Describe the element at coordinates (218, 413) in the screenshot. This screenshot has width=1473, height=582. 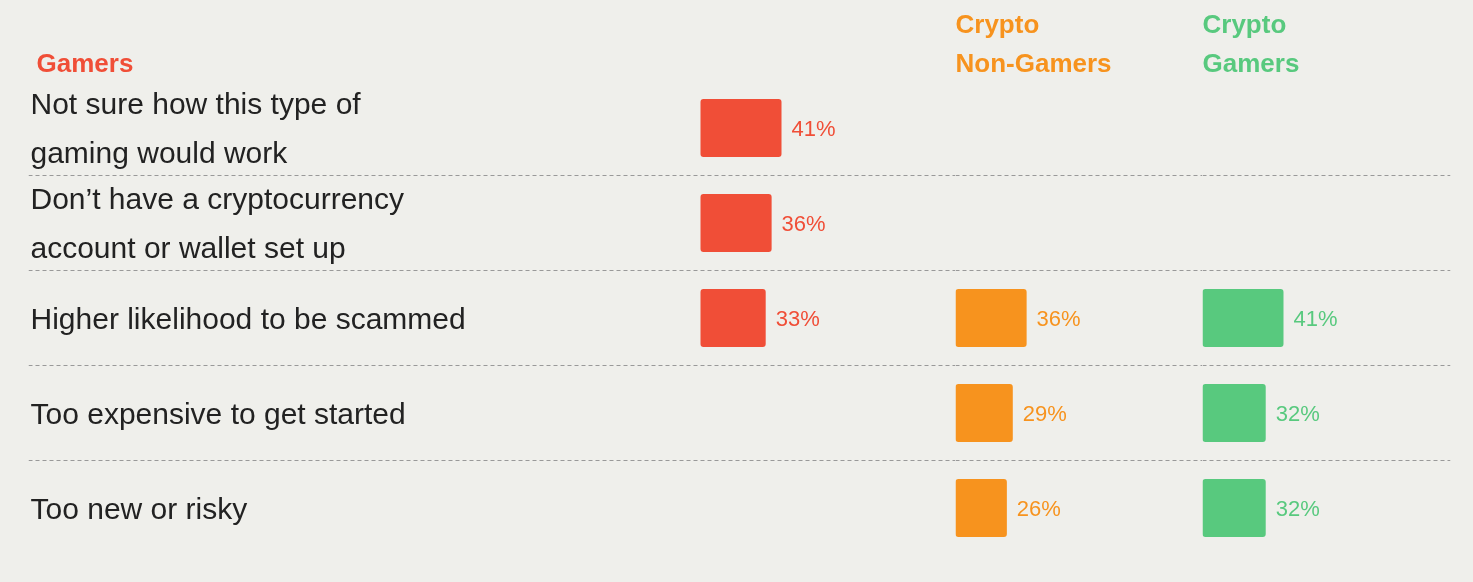
I see `y-tick-label: Too expensive to get started` at that location.